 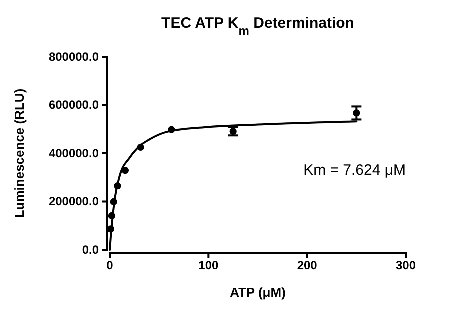 I want to click on y-tick-label: 200000.0, so click(x=74, y=201).